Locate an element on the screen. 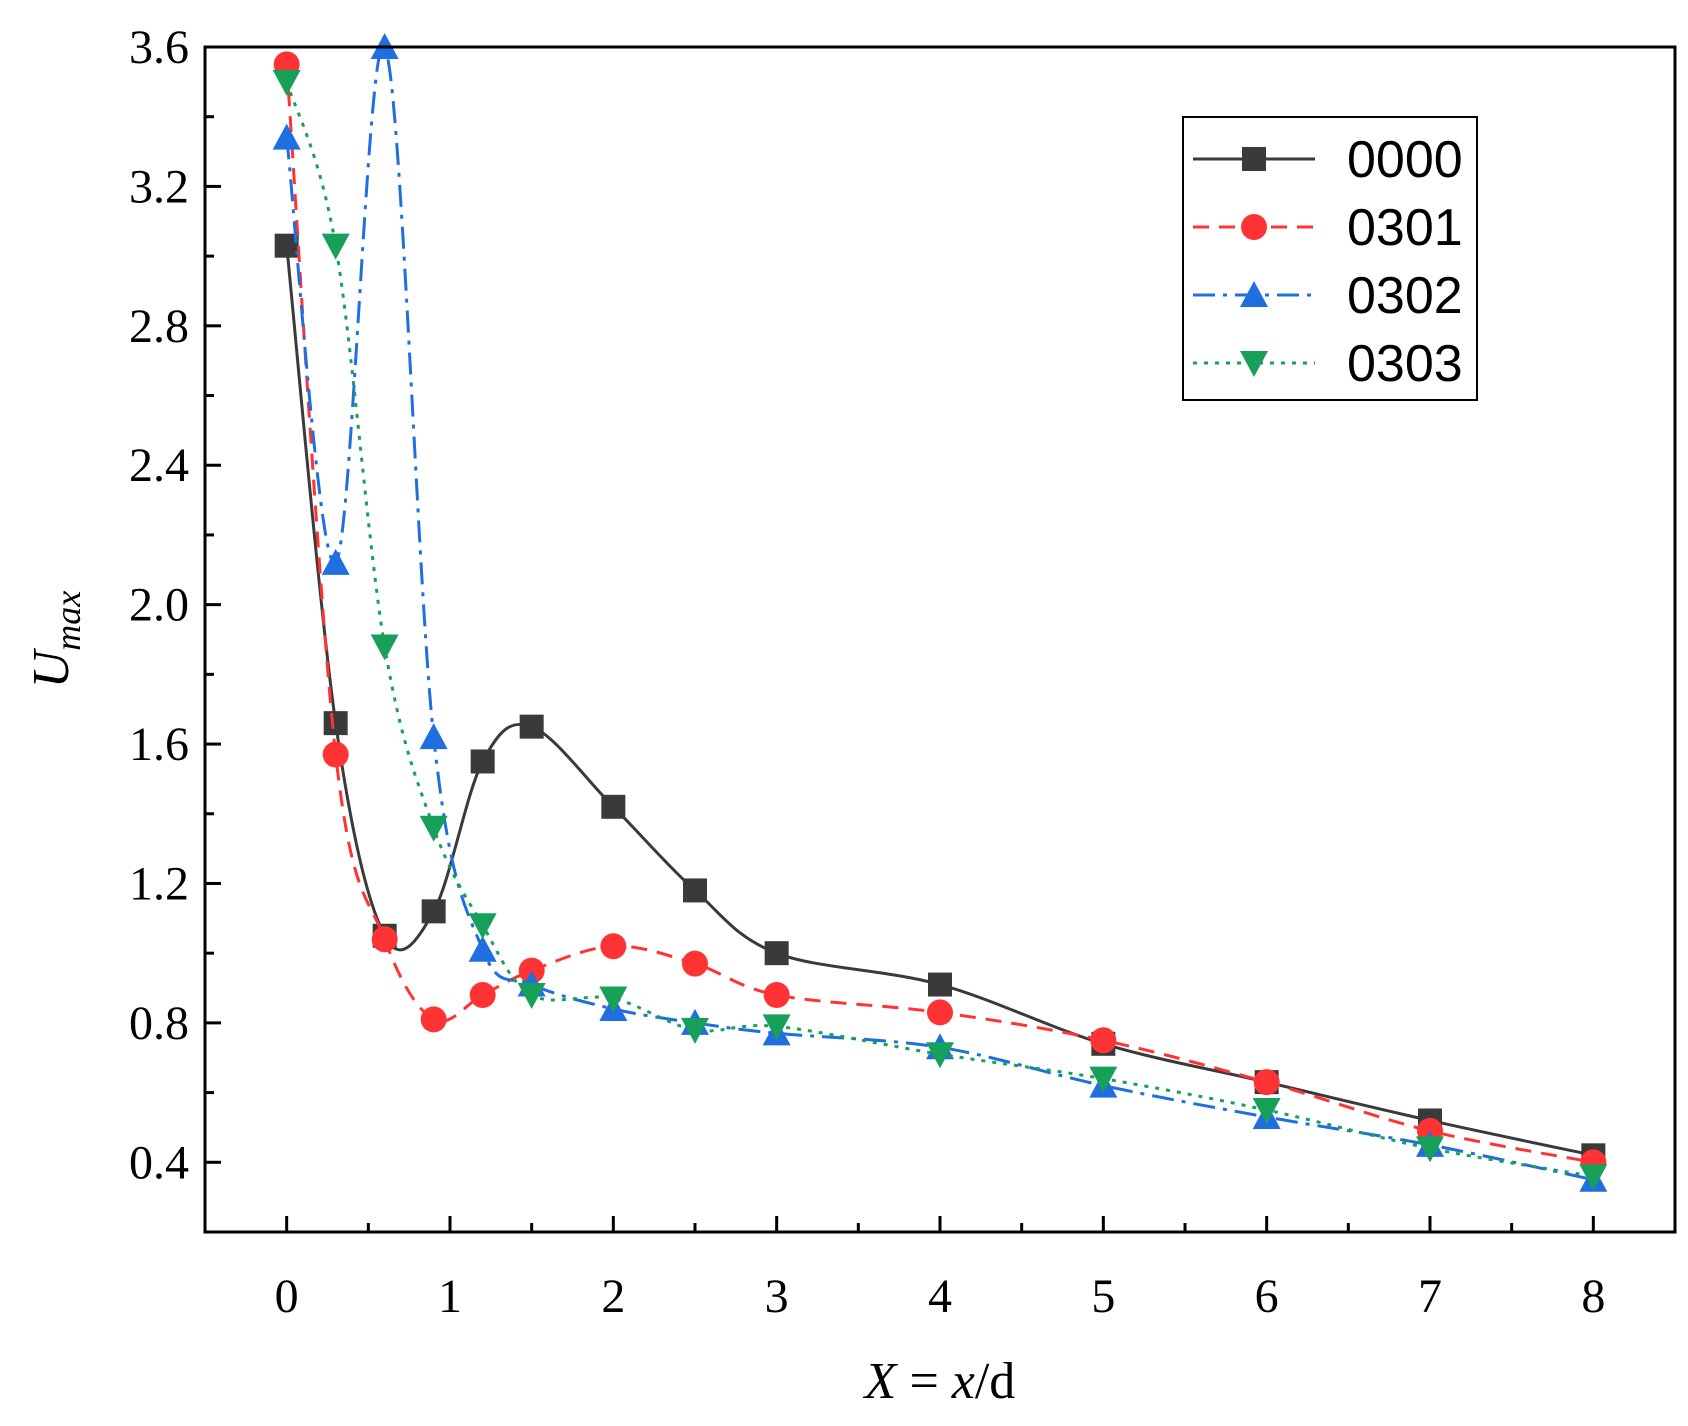 This screenshot has height=1426, width=1688. legend-item-0302: 0302 is located at coordinates (1328, 296).